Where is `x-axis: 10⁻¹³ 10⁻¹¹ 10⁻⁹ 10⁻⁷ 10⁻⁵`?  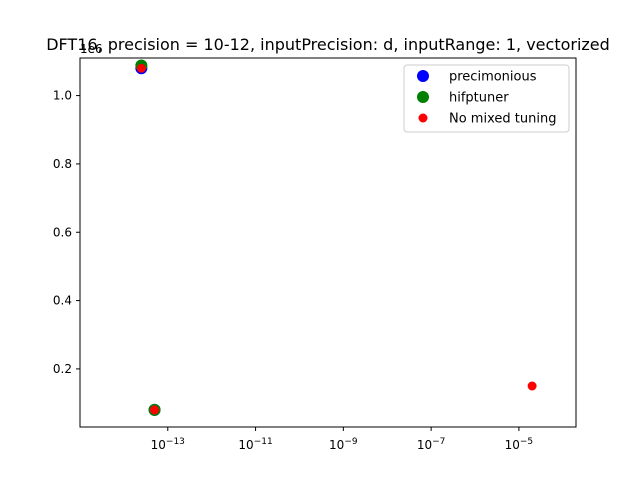
x-axis: 10⁻¹³ 10⁻¹¹ 10⁻⁹ 10⁻⁷ 10⁻⁵ is located at coordinates (342, 439).